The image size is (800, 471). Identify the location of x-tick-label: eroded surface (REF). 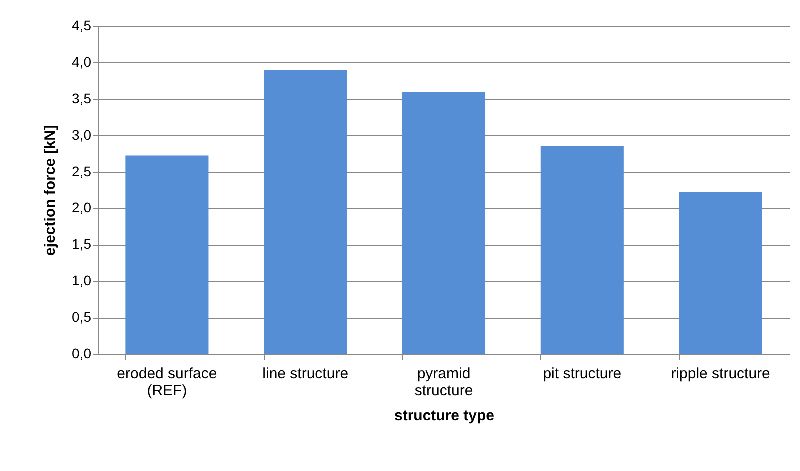
(167, 383).